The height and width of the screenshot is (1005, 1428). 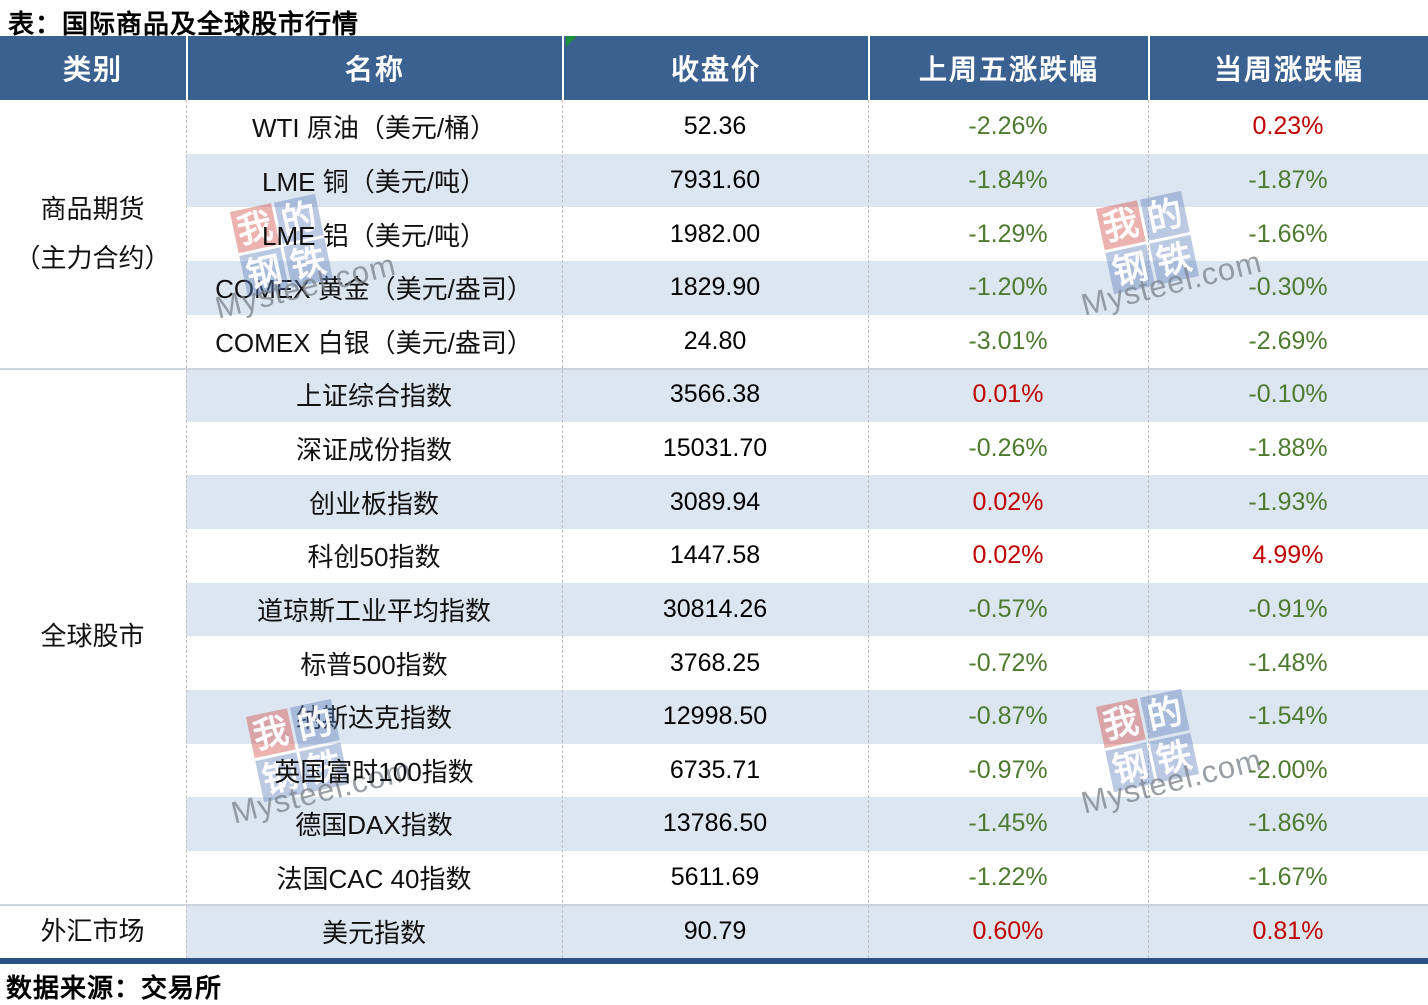 I want to click on header-name: 名称, so click(x=374, y=68).